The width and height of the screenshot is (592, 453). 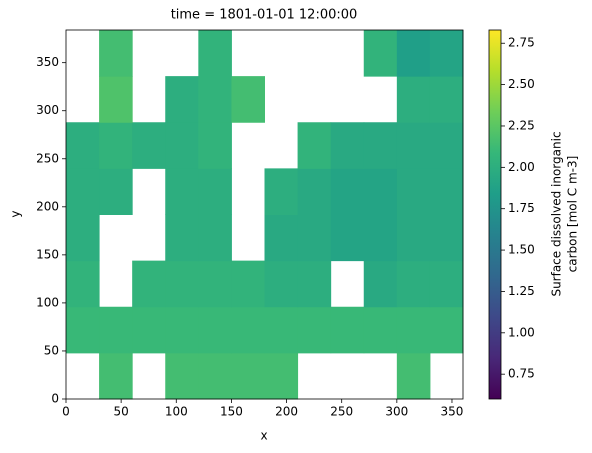 I want to click on x-tick-label: 0, so click(x=66, y=412).